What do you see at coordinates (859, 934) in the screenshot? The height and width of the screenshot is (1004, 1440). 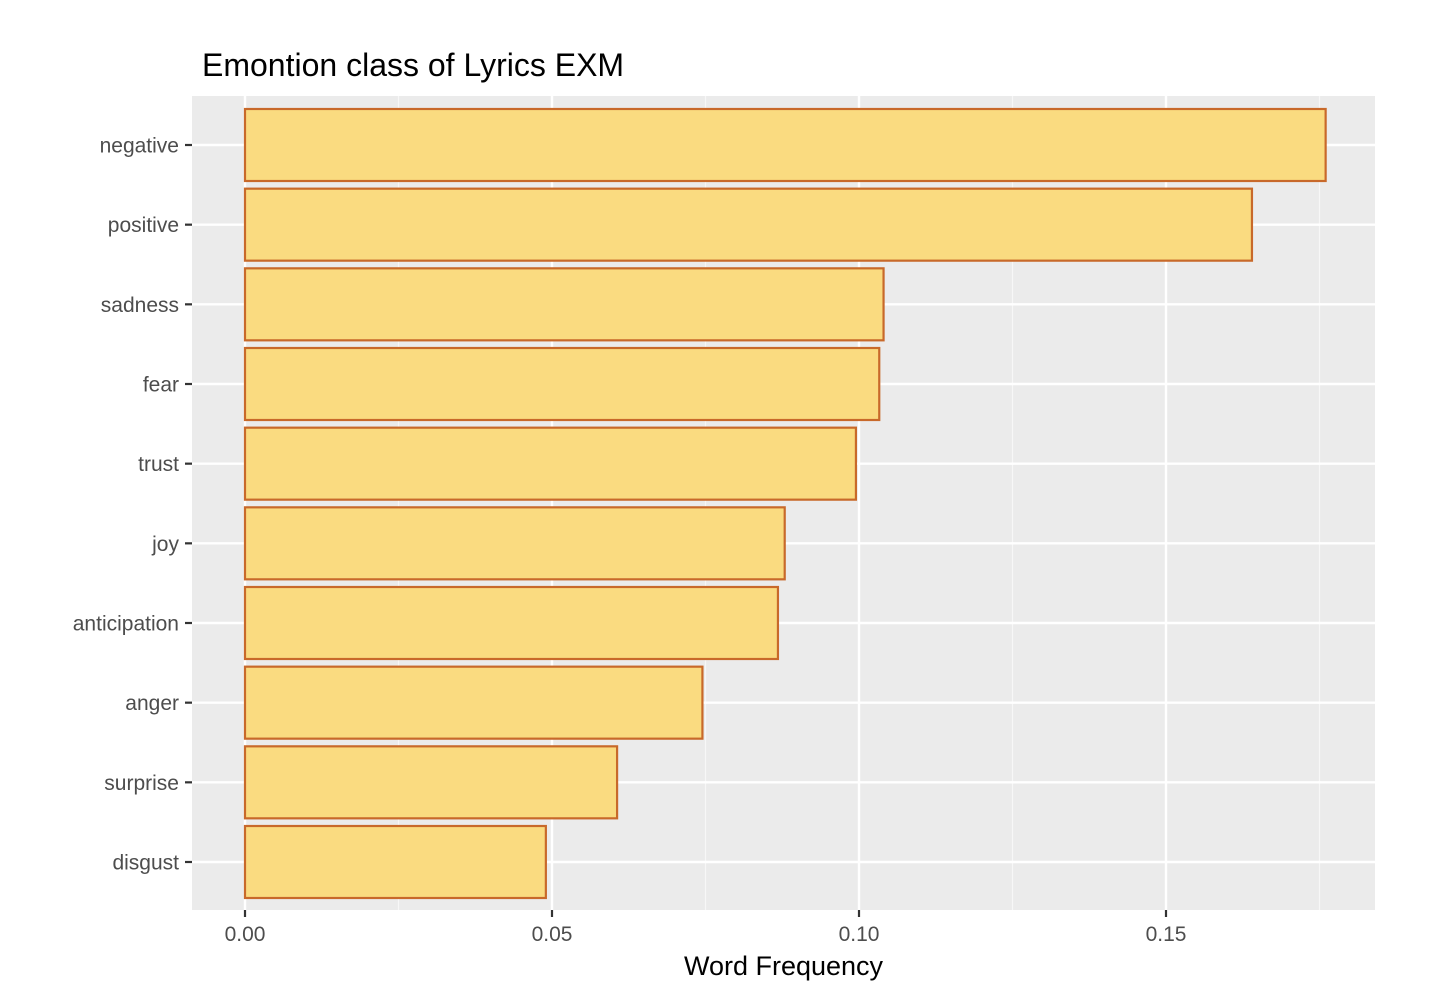 I see `x-tick-label: 0.10` at bounding box center [859, 934].